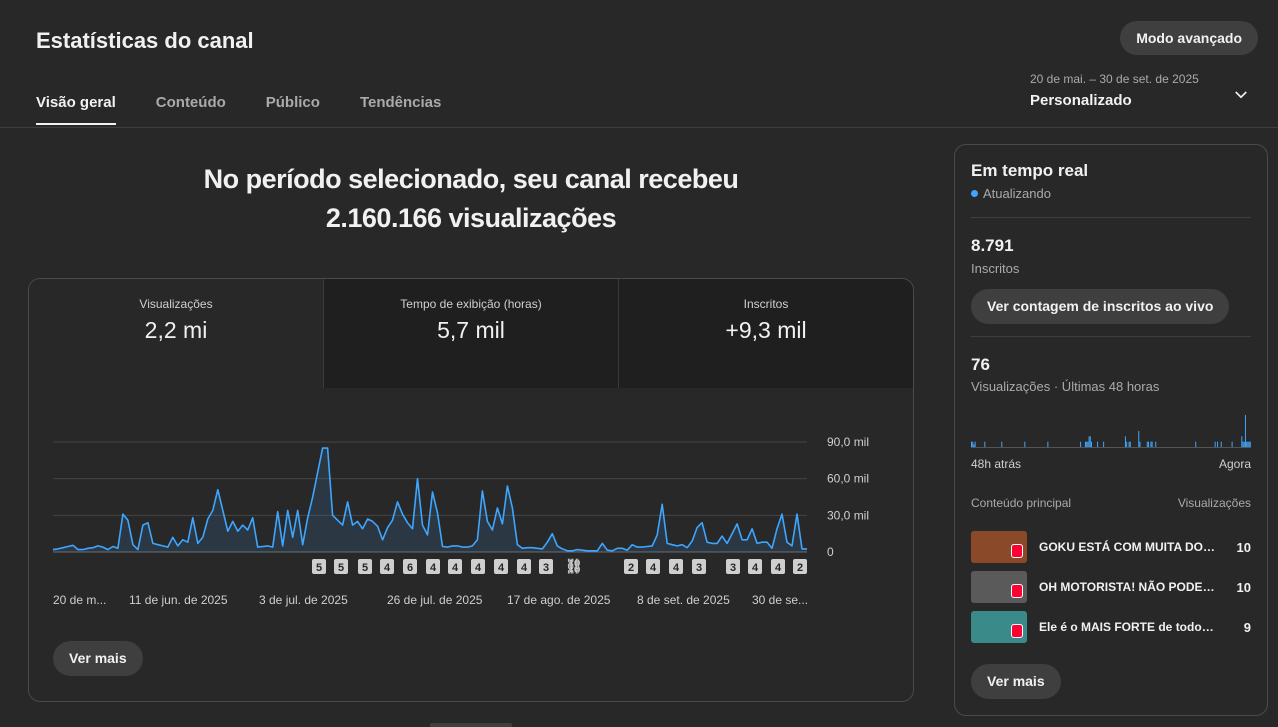 The height and width of the screenshot is (727, 1278). Describe the element at coordinates (995, 268) in the screenshot. I see `realtime-subscribers-label: Inscritos` at that location.